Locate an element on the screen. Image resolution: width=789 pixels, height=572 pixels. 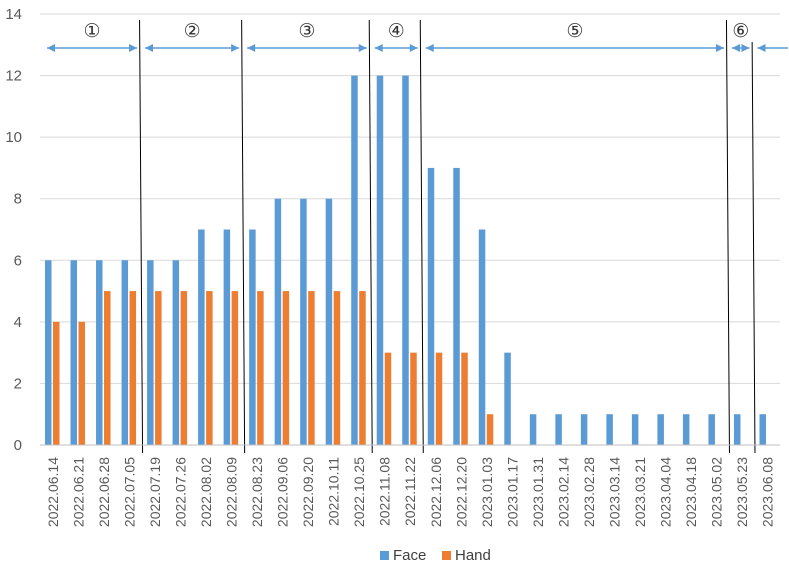
legend: Face Hand is located at coordinates (435, 555).